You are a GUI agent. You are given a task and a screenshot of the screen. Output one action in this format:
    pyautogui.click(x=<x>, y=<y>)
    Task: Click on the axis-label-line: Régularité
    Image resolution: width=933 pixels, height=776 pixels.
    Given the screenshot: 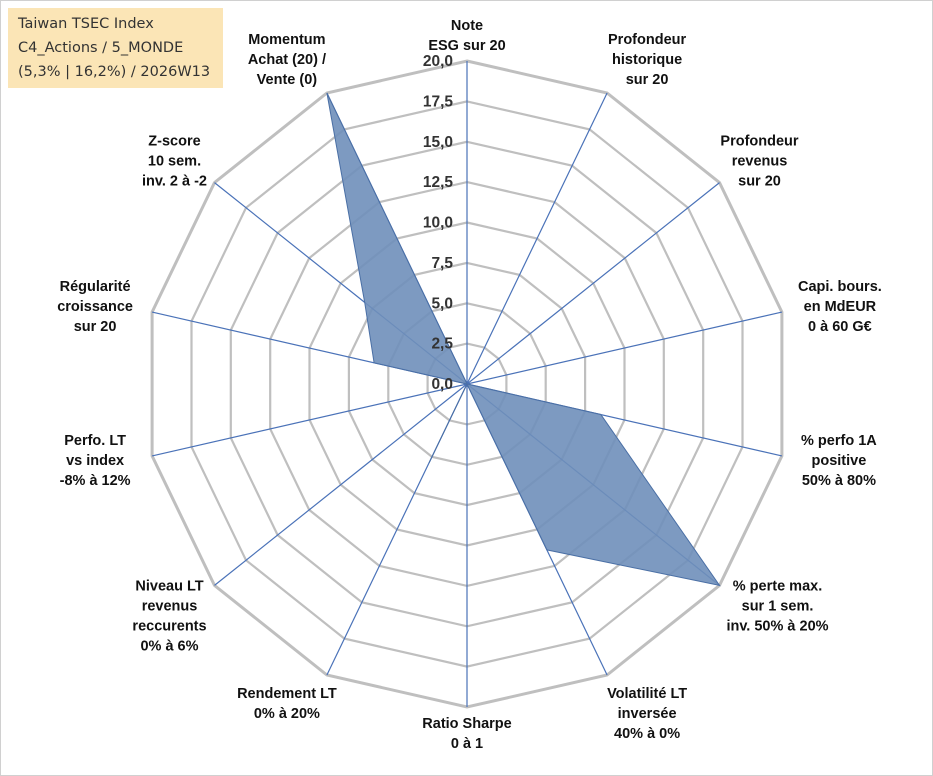 What is the action you would take?
    pyautogui.click(x=95, y=287)
    